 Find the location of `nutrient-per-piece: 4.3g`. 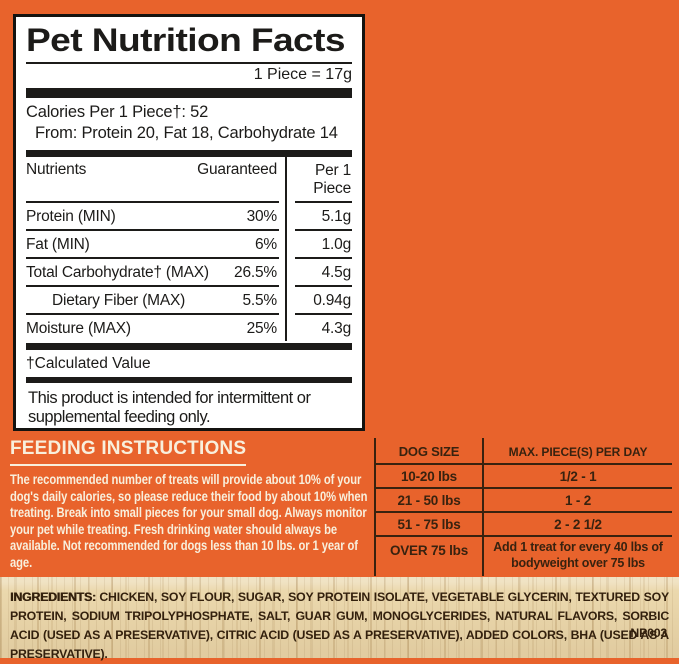

nutrient-per-piece: 4.3g is located at coordinates (336, 328).